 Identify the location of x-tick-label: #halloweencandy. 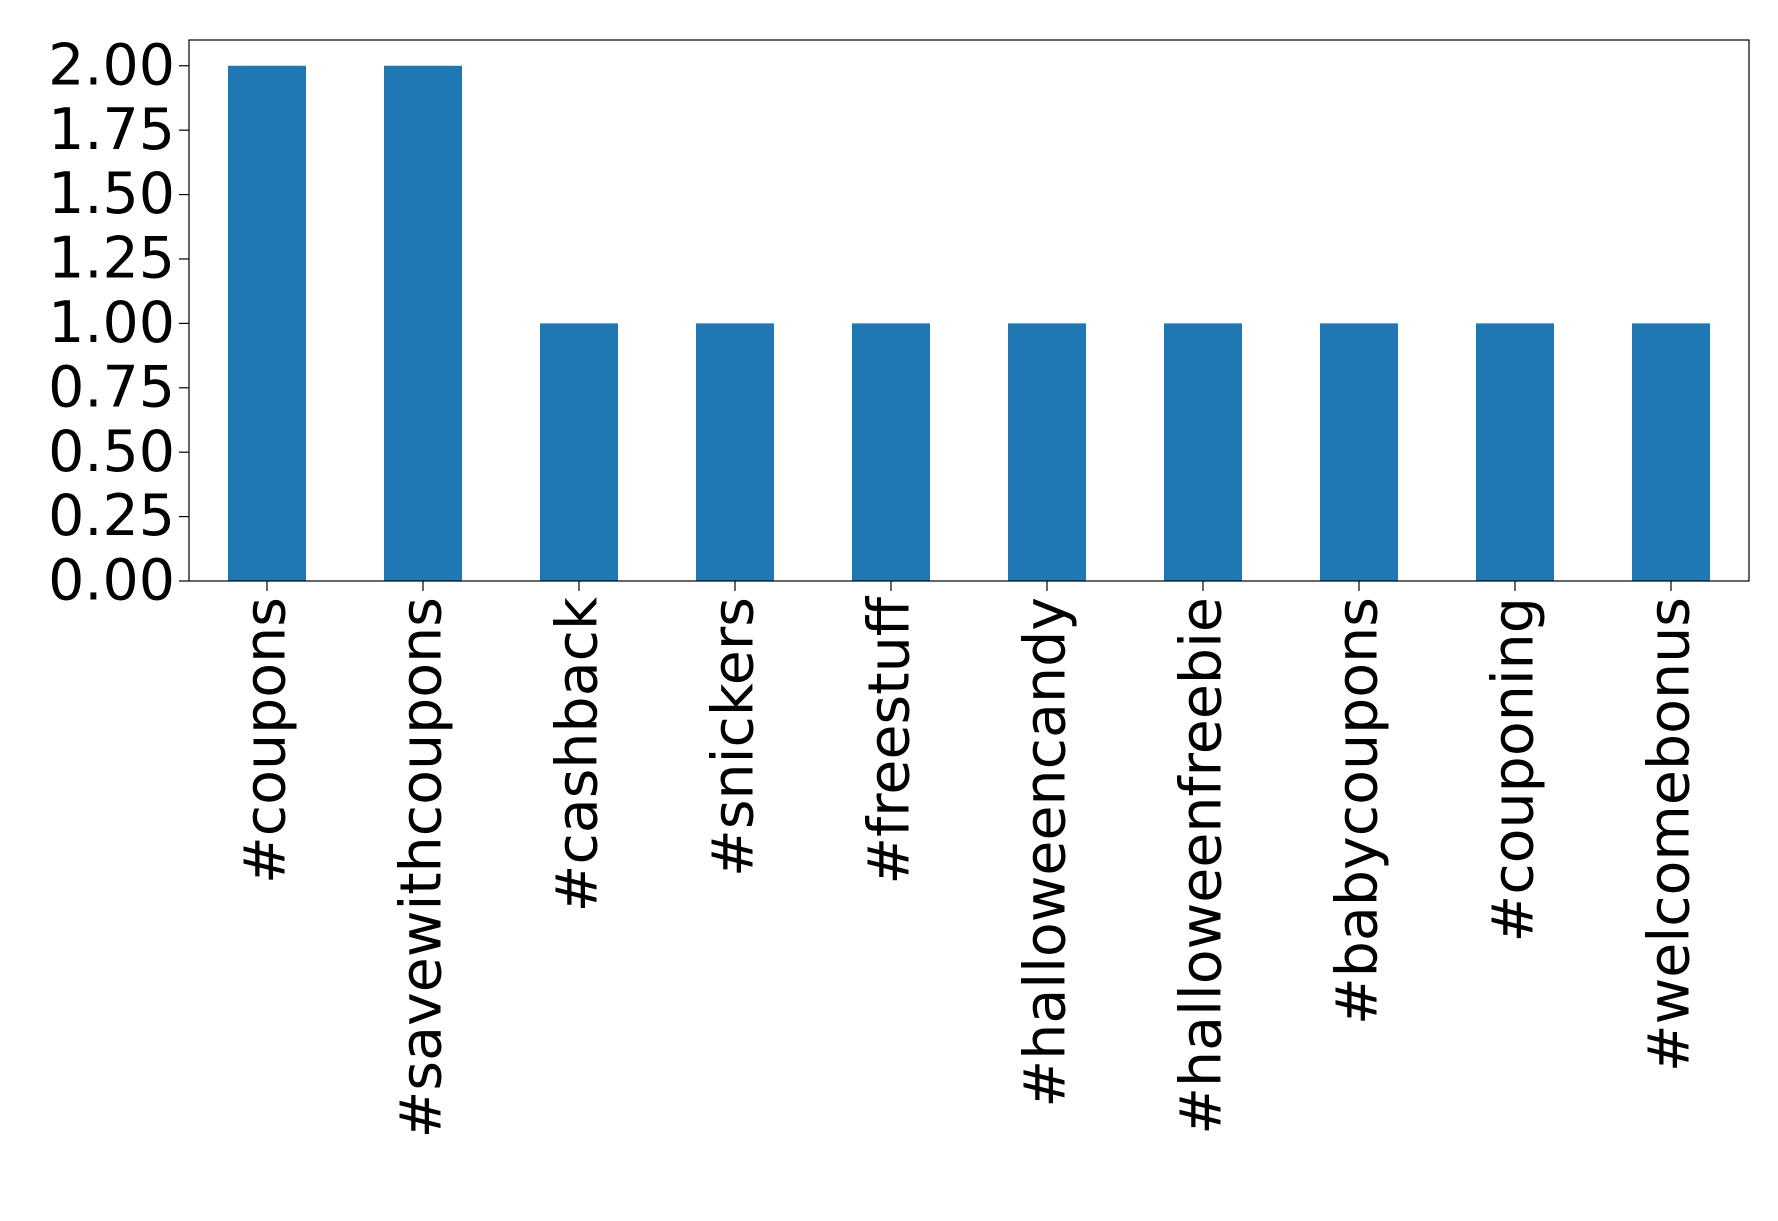
(1046, 852).